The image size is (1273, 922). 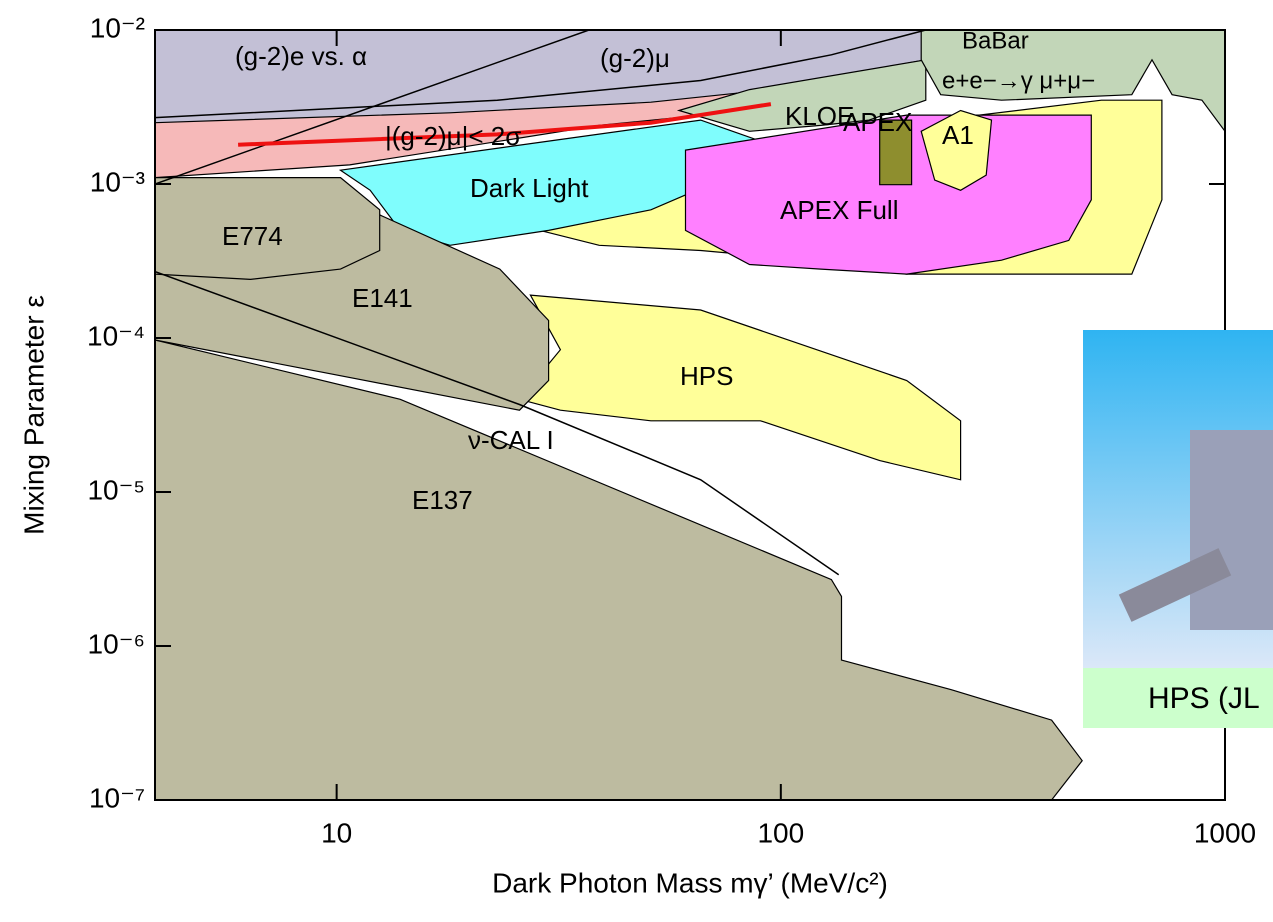 What do you see at coordinates (1204, 698) in the screenshot?
I see `inset-caption: HPS (JL` at bounding box center [1204, 698].